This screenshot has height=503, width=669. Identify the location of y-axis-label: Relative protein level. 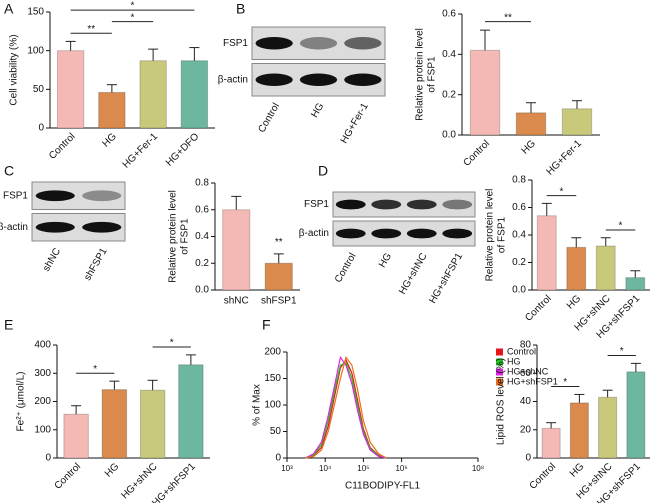
(420, 74).